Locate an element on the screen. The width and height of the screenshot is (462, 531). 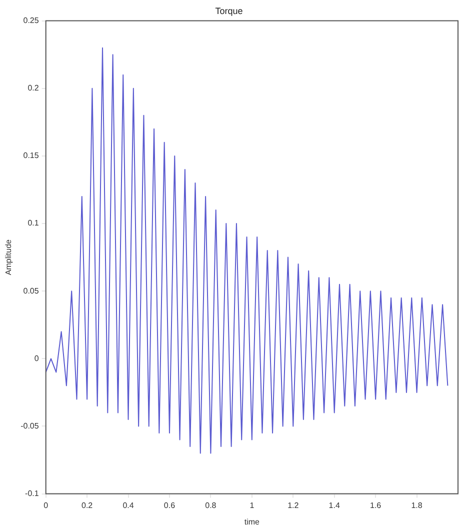
y-tick-label: 0 is located at coordinates (37, 358).